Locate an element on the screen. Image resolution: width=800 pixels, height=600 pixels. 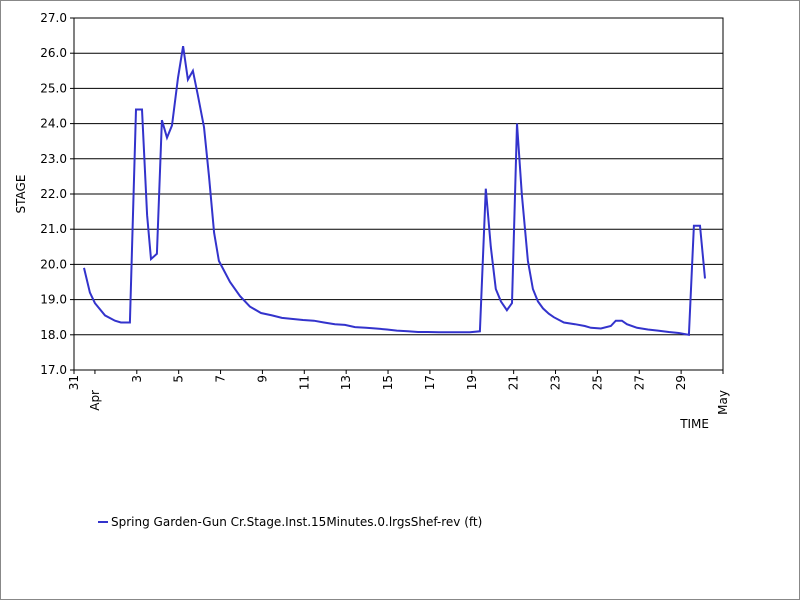
x-tick-label: 29 is located at coordinates (681, 382).